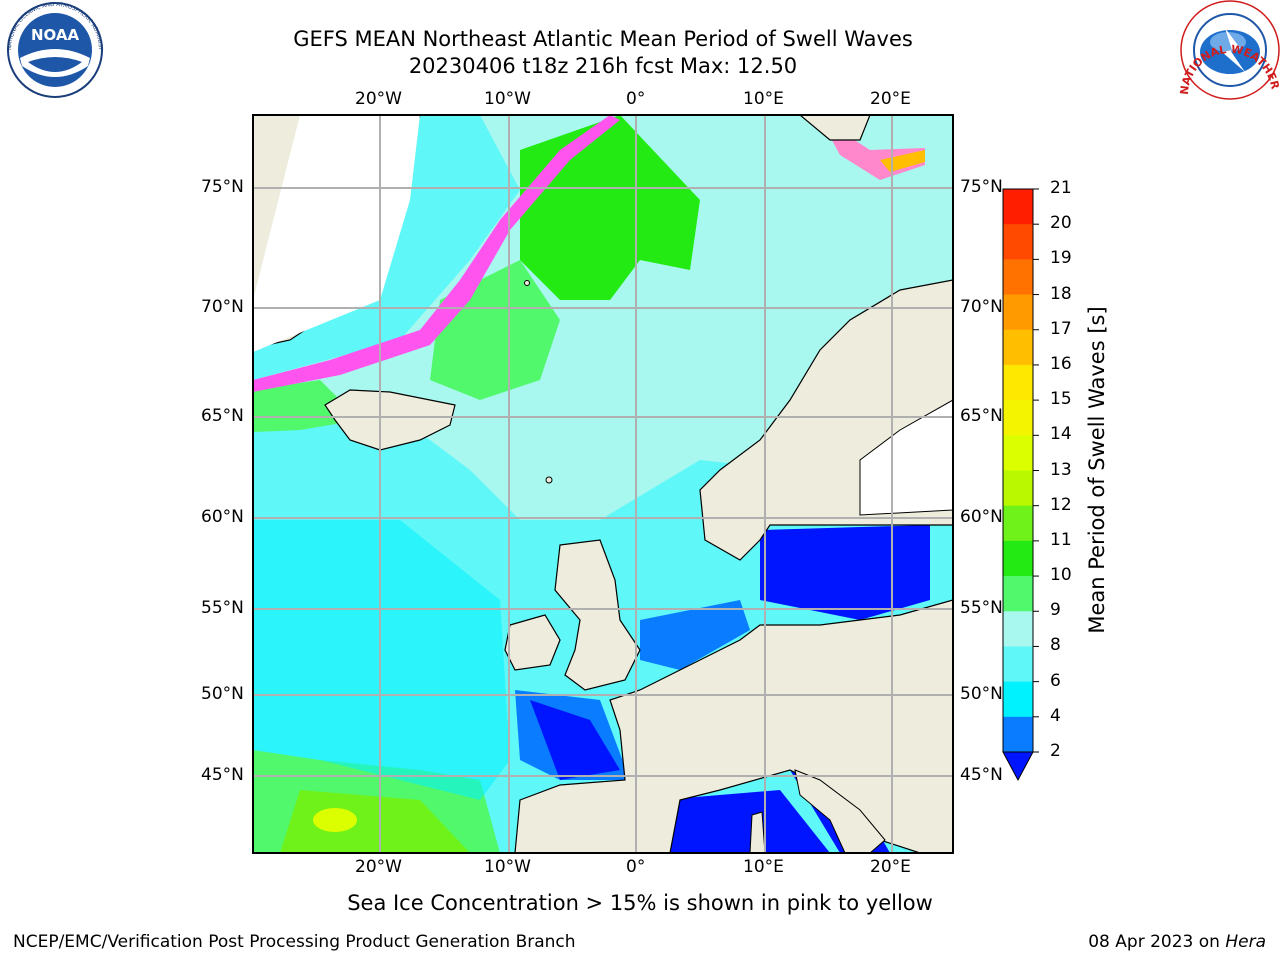  Describe the element at coordinates (597, 615) in the screenshot. I see `great-britain` at that location.